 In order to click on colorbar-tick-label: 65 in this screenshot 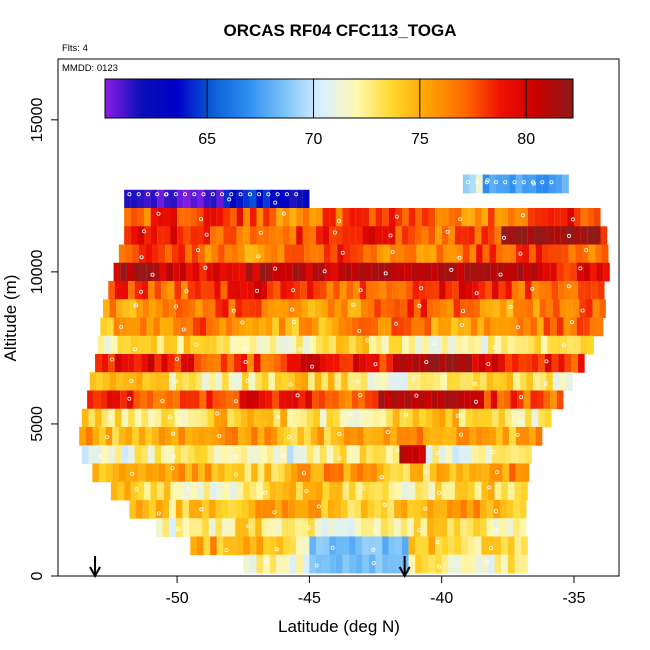, I will do `click(207, 139)`.